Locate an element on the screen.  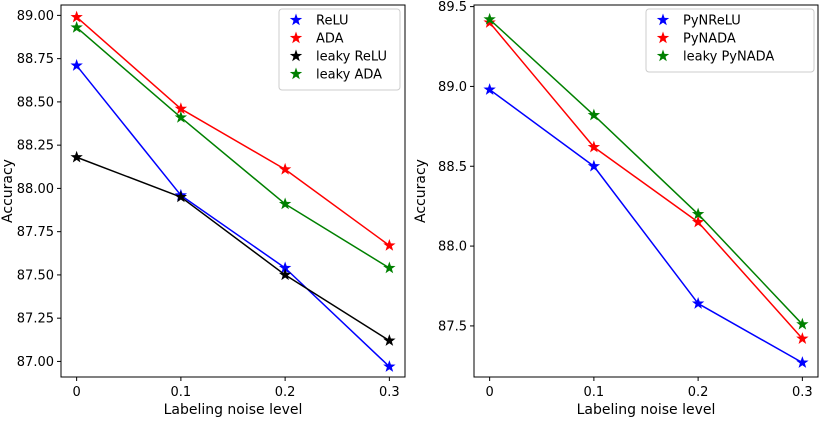
chart-2-x-tick-label-4: 0.3 is located at coordinates (802, 392).